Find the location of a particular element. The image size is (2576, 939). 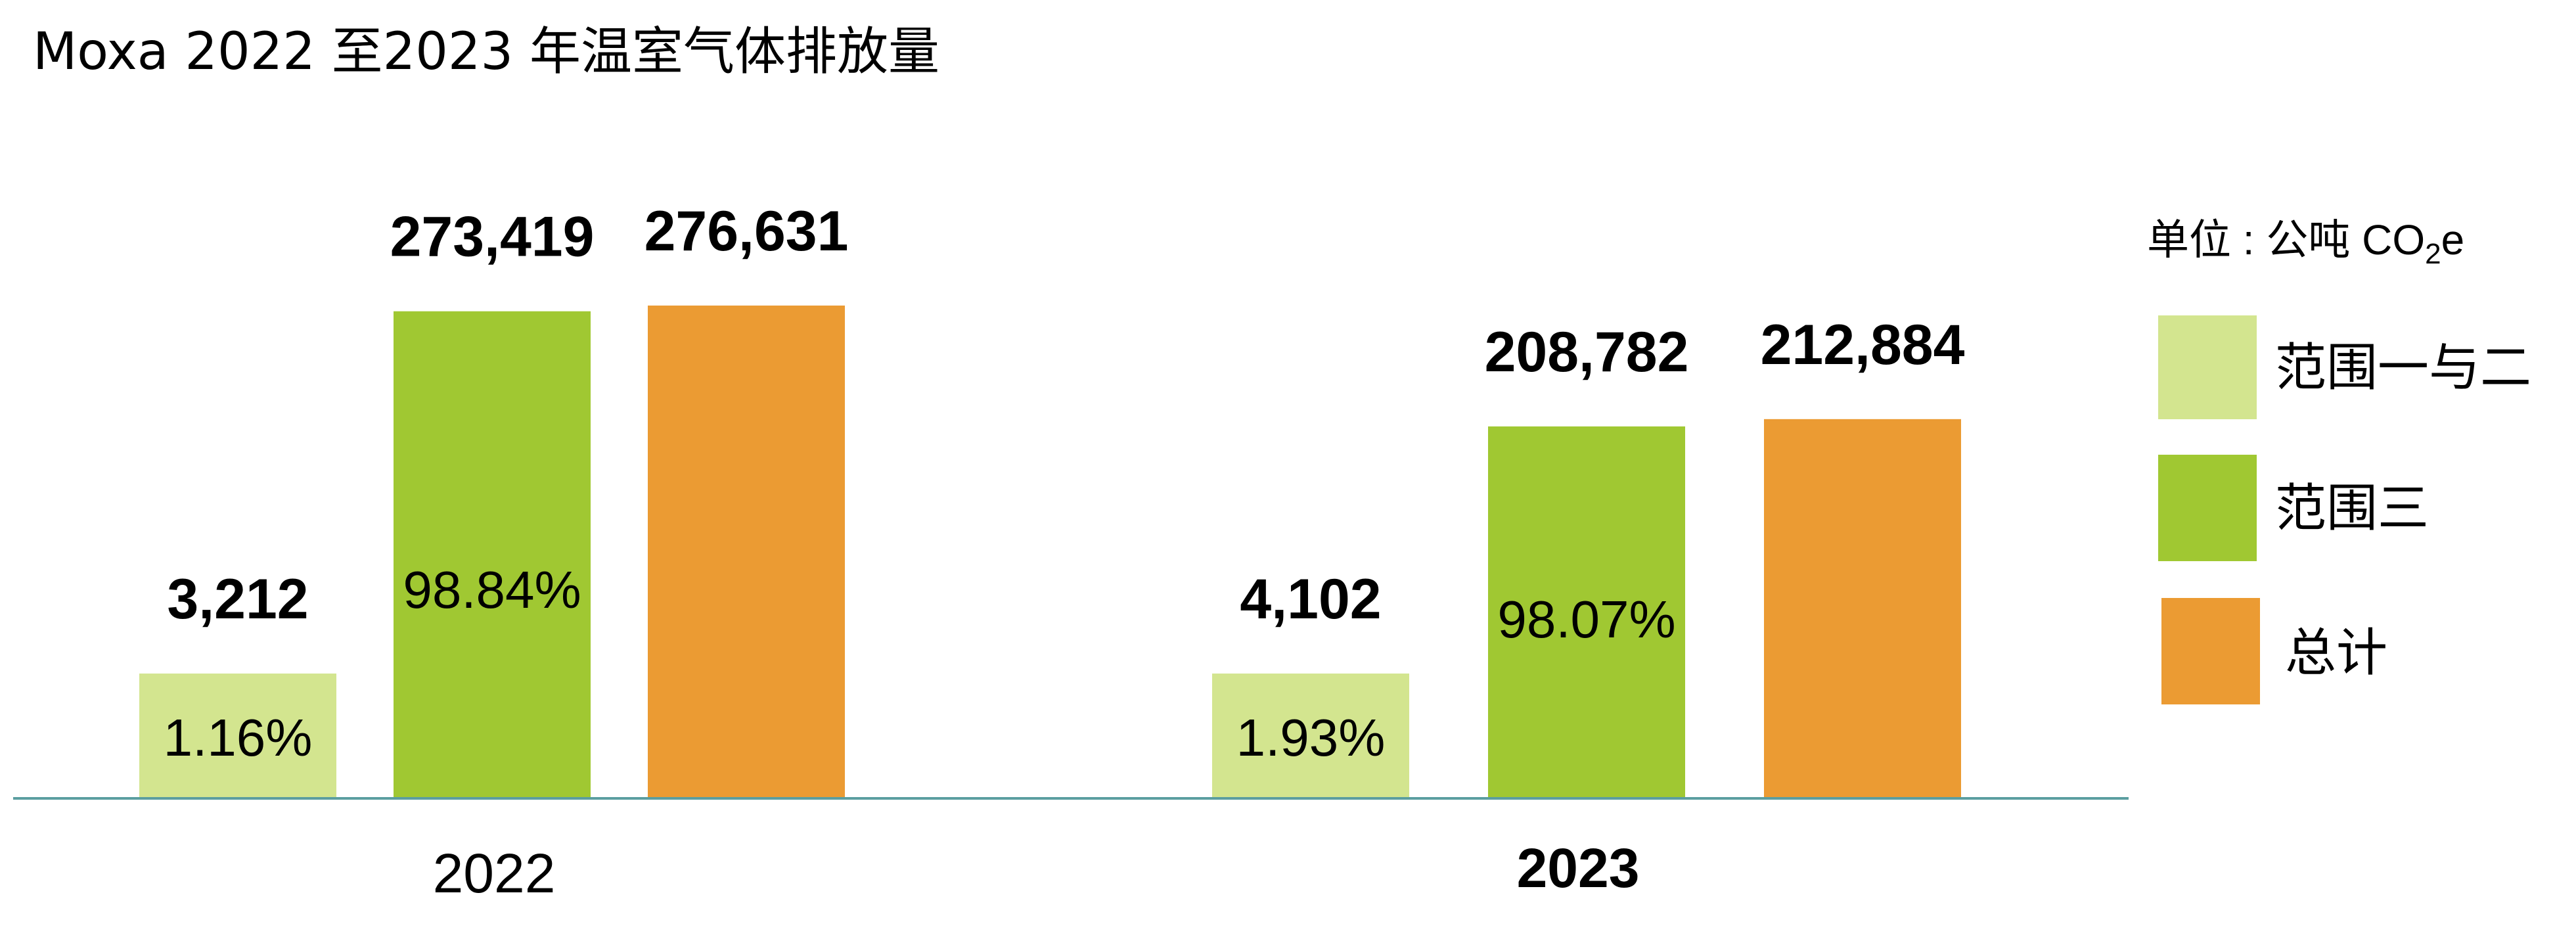

legend-item-total: 总计 is located at coordinates (2274, 651).